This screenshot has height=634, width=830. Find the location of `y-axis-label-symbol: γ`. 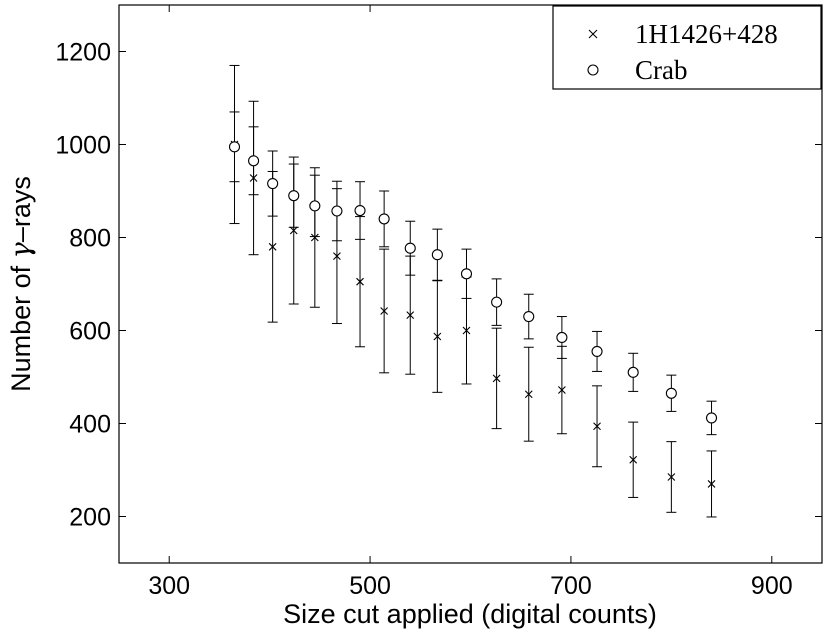

y-axis-label-symbol: γ is located at coordinates (21, 249).